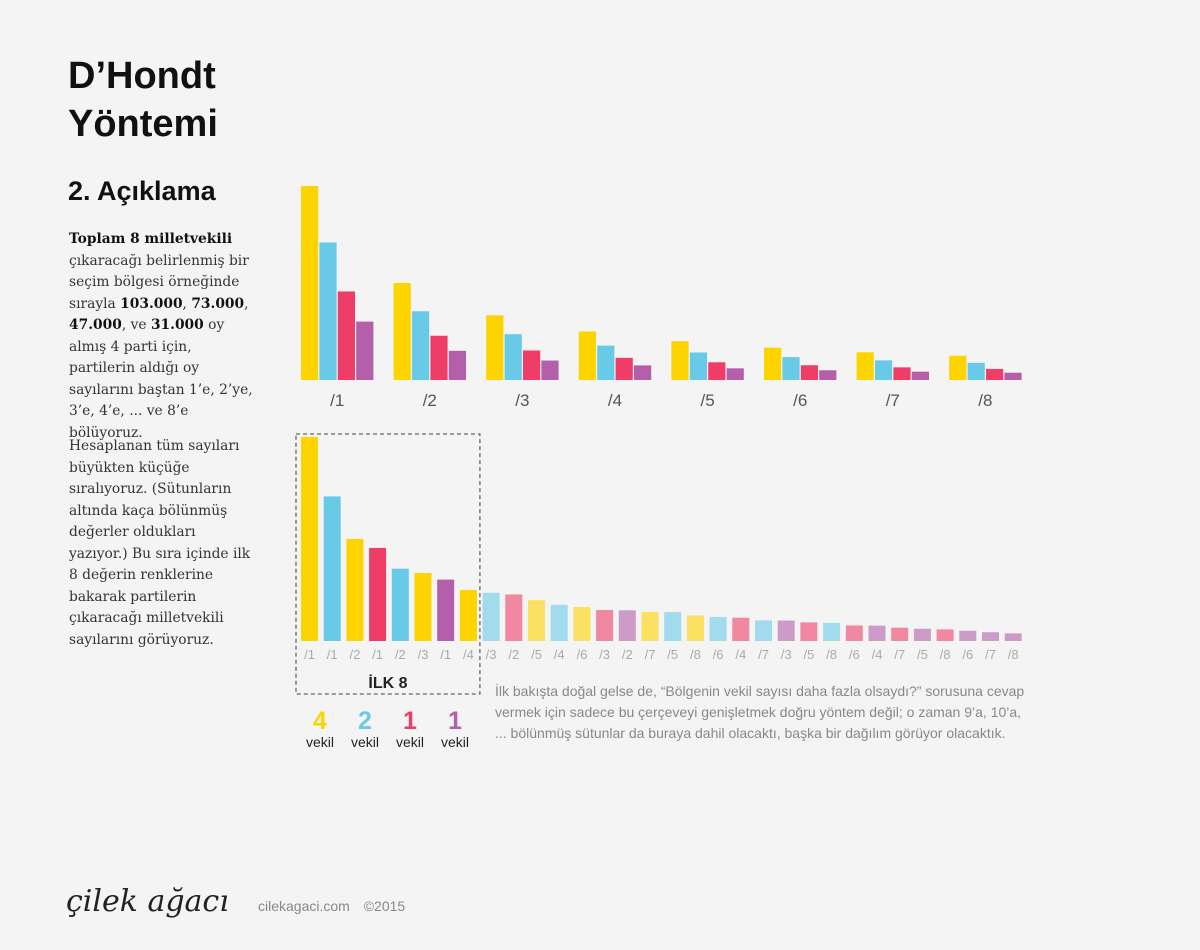 The height and width of the screenshot is (950, 1200). Describe the element at coordinates (218, 303) in the screenshot. I see `vote-value-2: 73.000` at that location.